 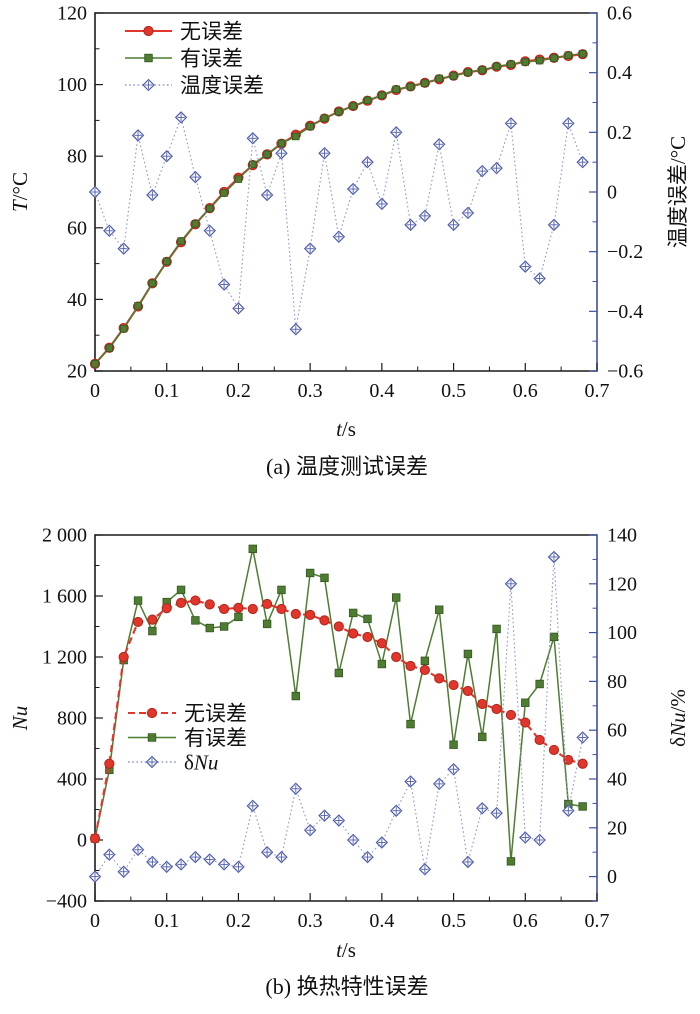 I want to click on y-axis-left: 20 40 60 80 100 120, so click(x=80, y=193).